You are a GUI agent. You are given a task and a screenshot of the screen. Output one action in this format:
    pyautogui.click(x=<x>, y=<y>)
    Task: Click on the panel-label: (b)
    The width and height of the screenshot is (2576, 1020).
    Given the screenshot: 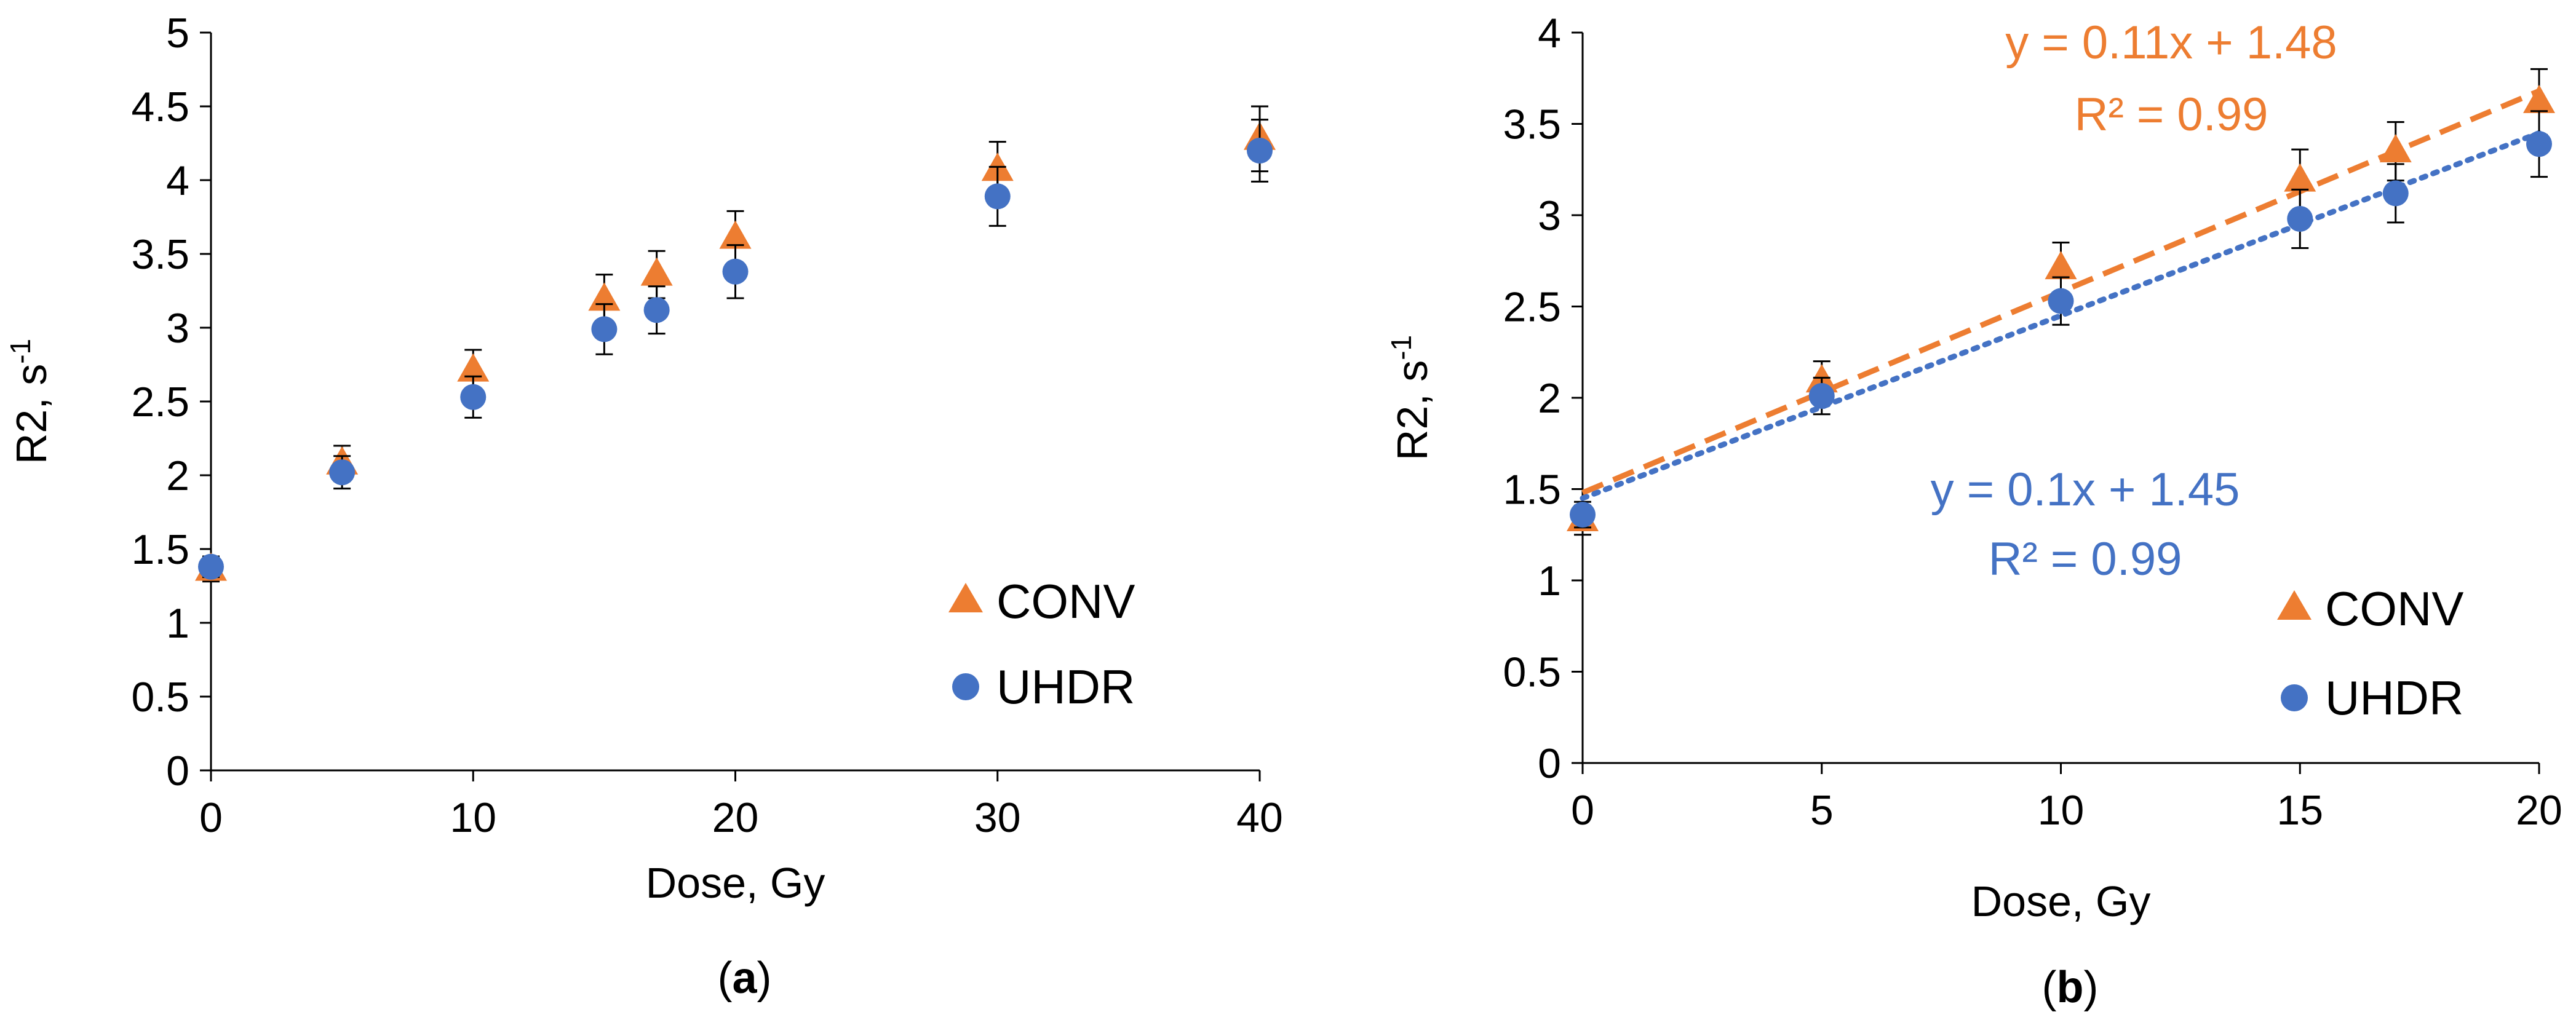 What is the action you would take?
    pyautogui.click(x=2070, y=987)
    